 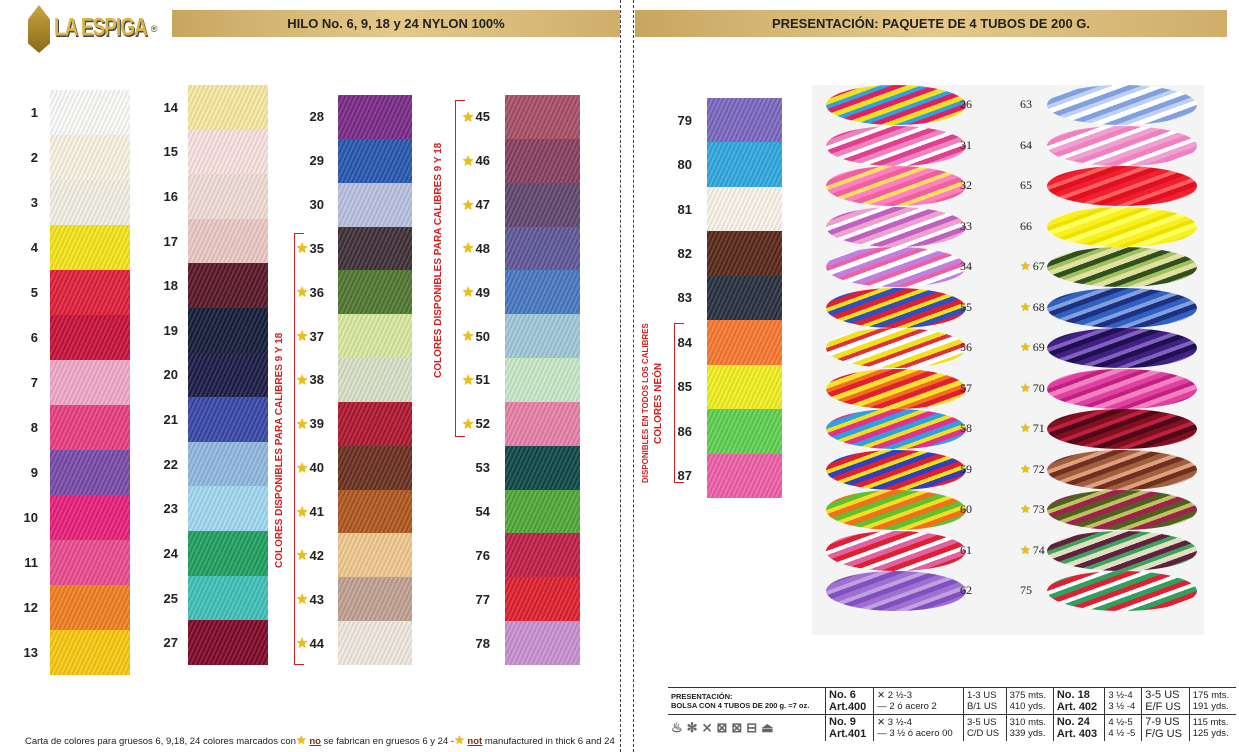 I want to click on color-number: ★ 49, so click(x=476, y=292).